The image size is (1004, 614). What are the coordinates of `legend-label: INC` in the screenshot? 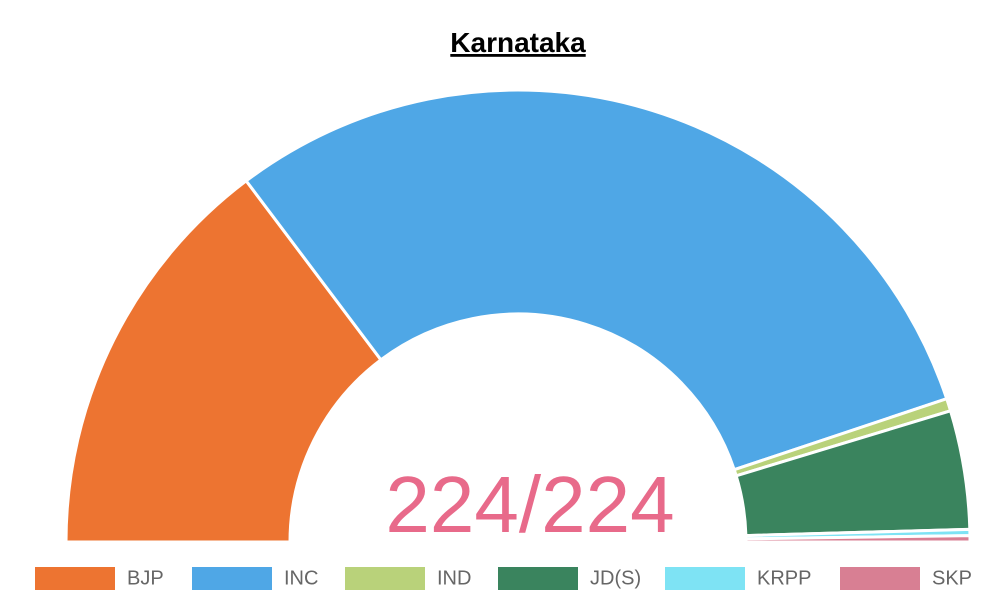 It's located at (301, 578).